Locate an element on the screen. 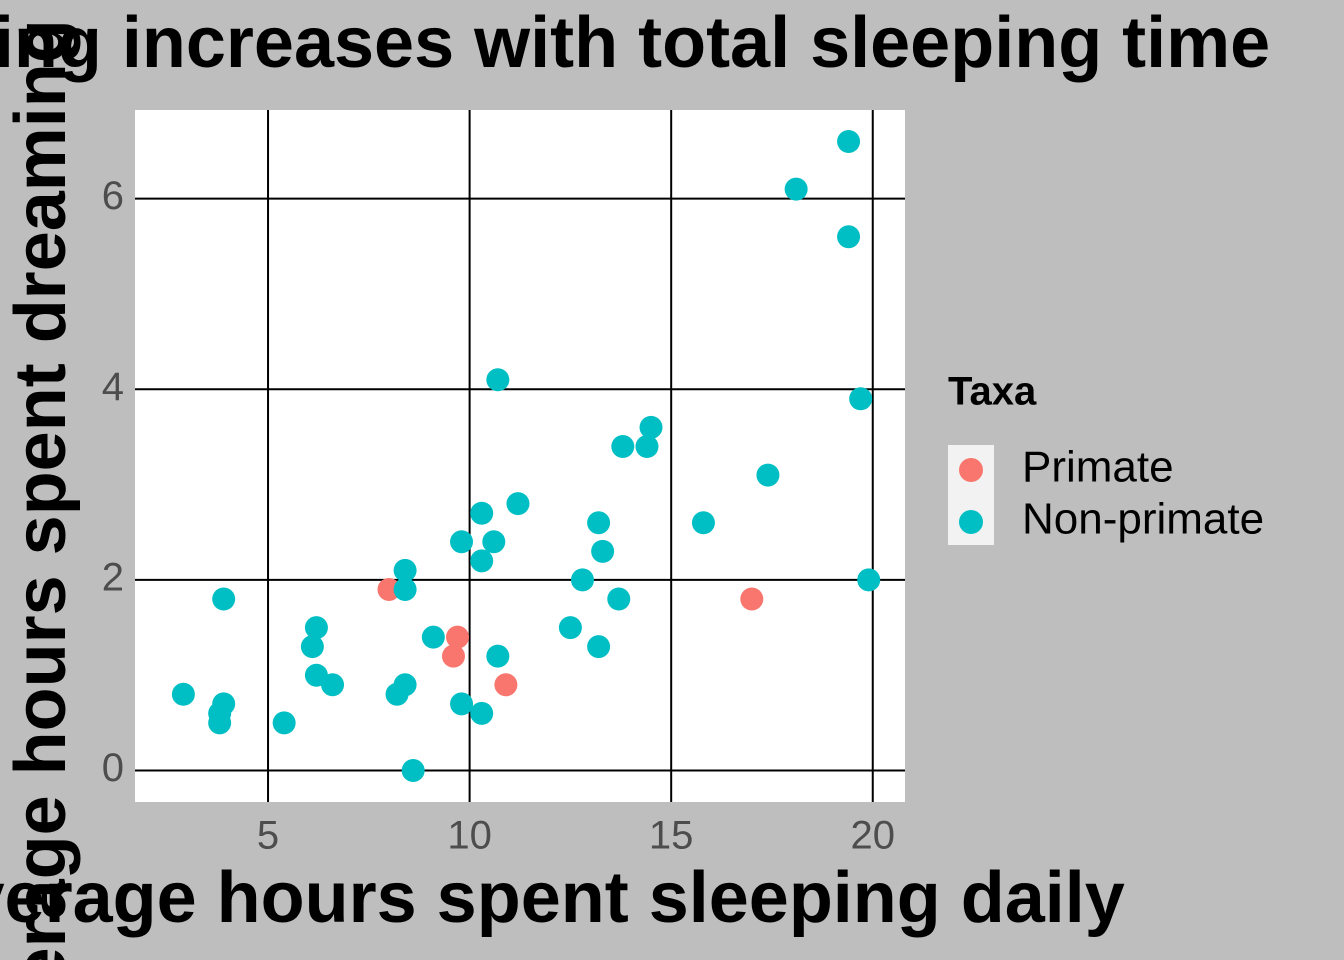 The image size is (1344, 960). legend-label: Non-primate is located at coordinates (1143, 519).